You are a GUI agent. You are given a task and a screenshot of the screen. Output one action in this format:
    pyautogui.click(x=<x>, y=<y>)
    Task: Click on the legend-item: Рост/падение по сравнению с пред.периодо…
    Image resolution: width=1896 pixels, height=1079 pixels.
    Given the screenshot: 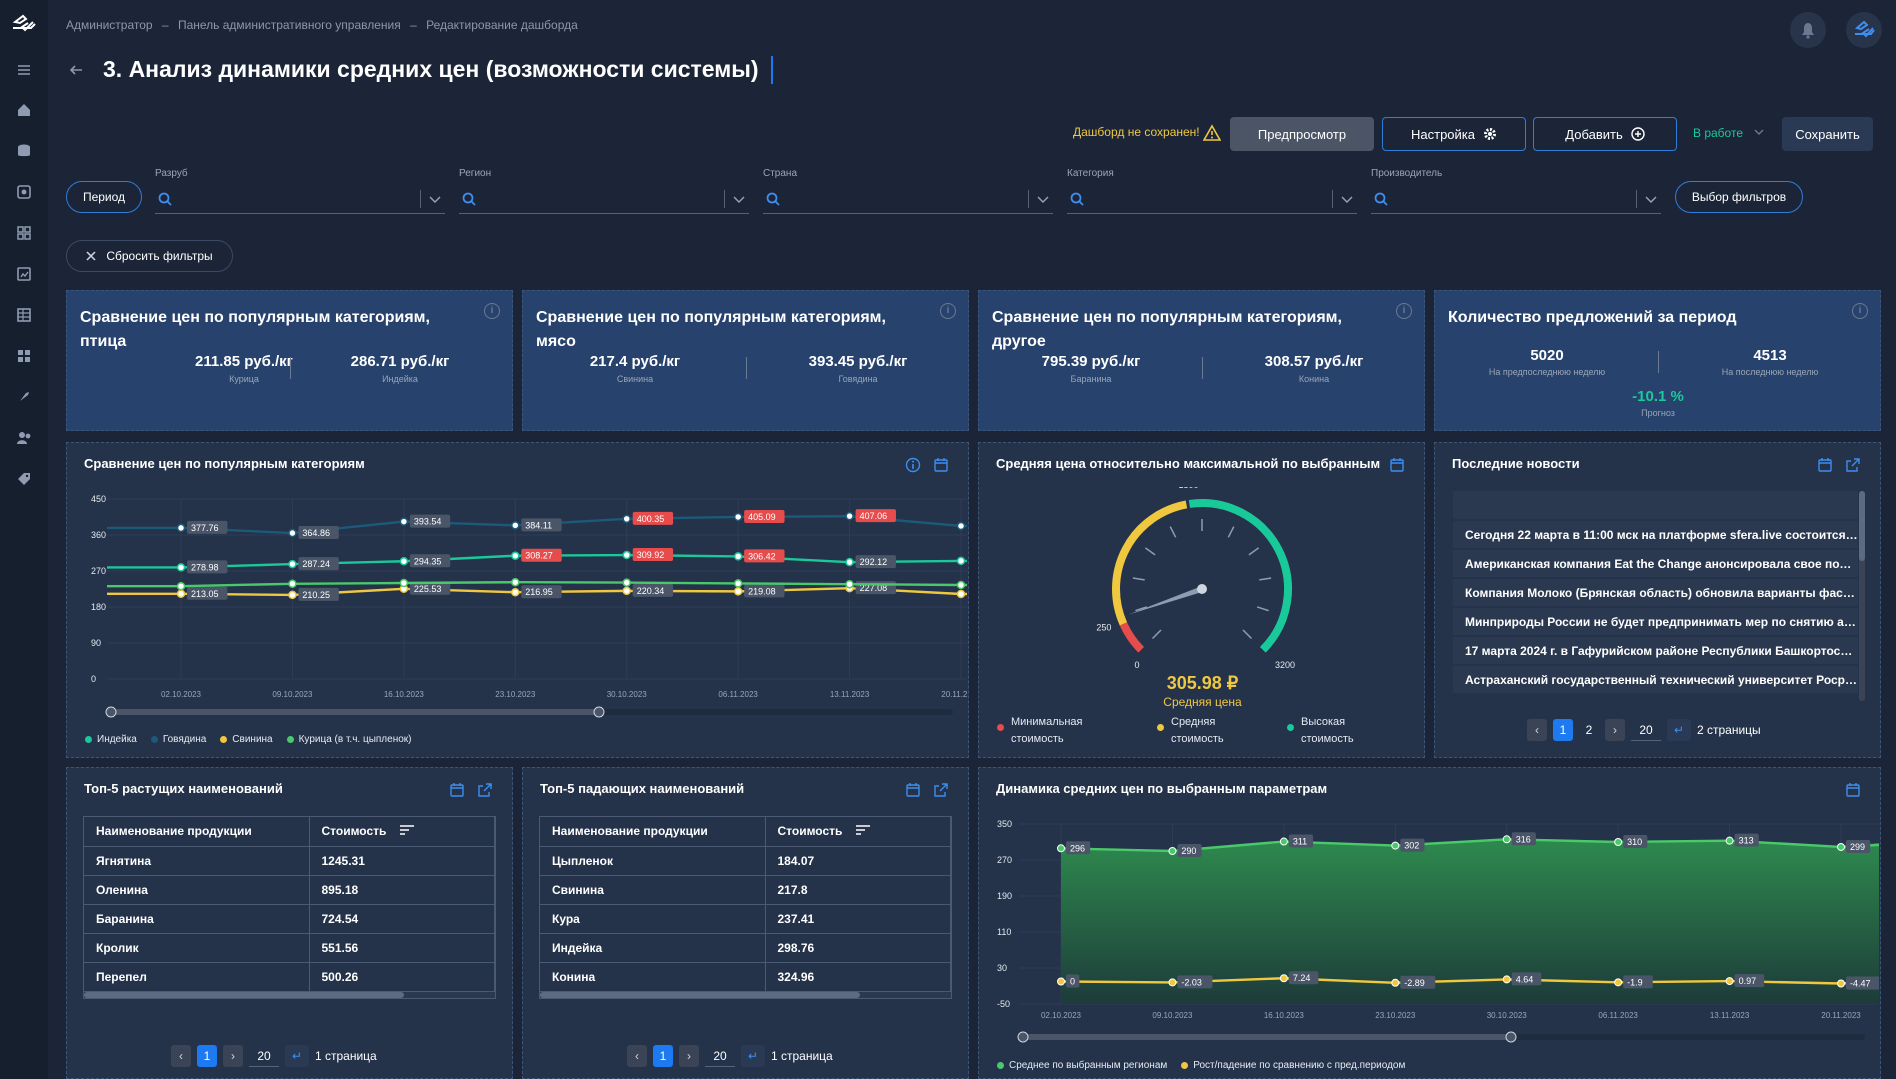 What is the action you would take?
    pyautogui.click(x=1293, y=1065)
    